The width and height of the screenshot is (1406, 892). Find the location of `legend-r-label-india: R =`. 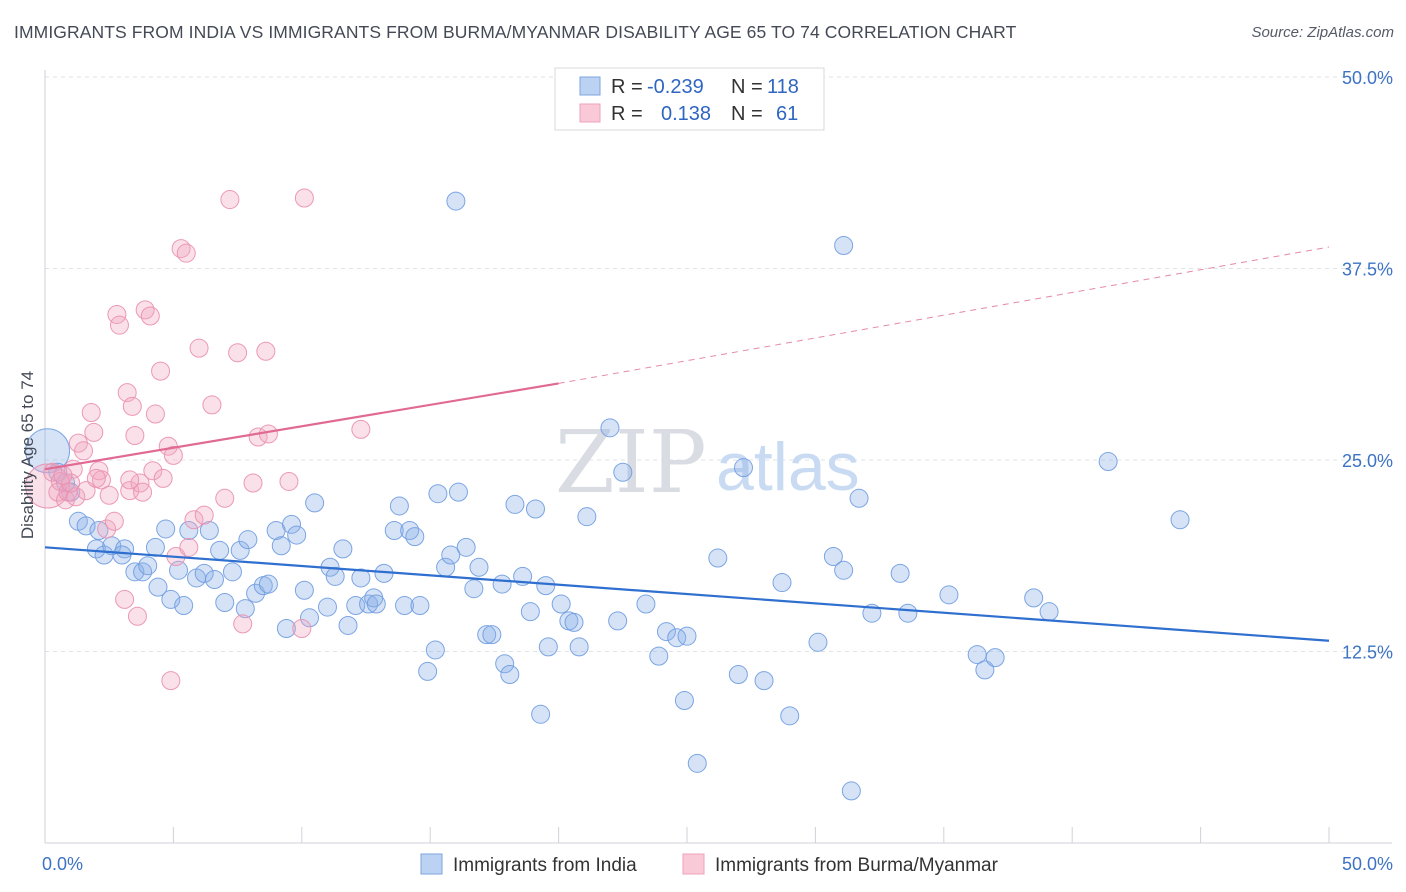

legend-r-label-india: R = is located at coordinates (627, 87).